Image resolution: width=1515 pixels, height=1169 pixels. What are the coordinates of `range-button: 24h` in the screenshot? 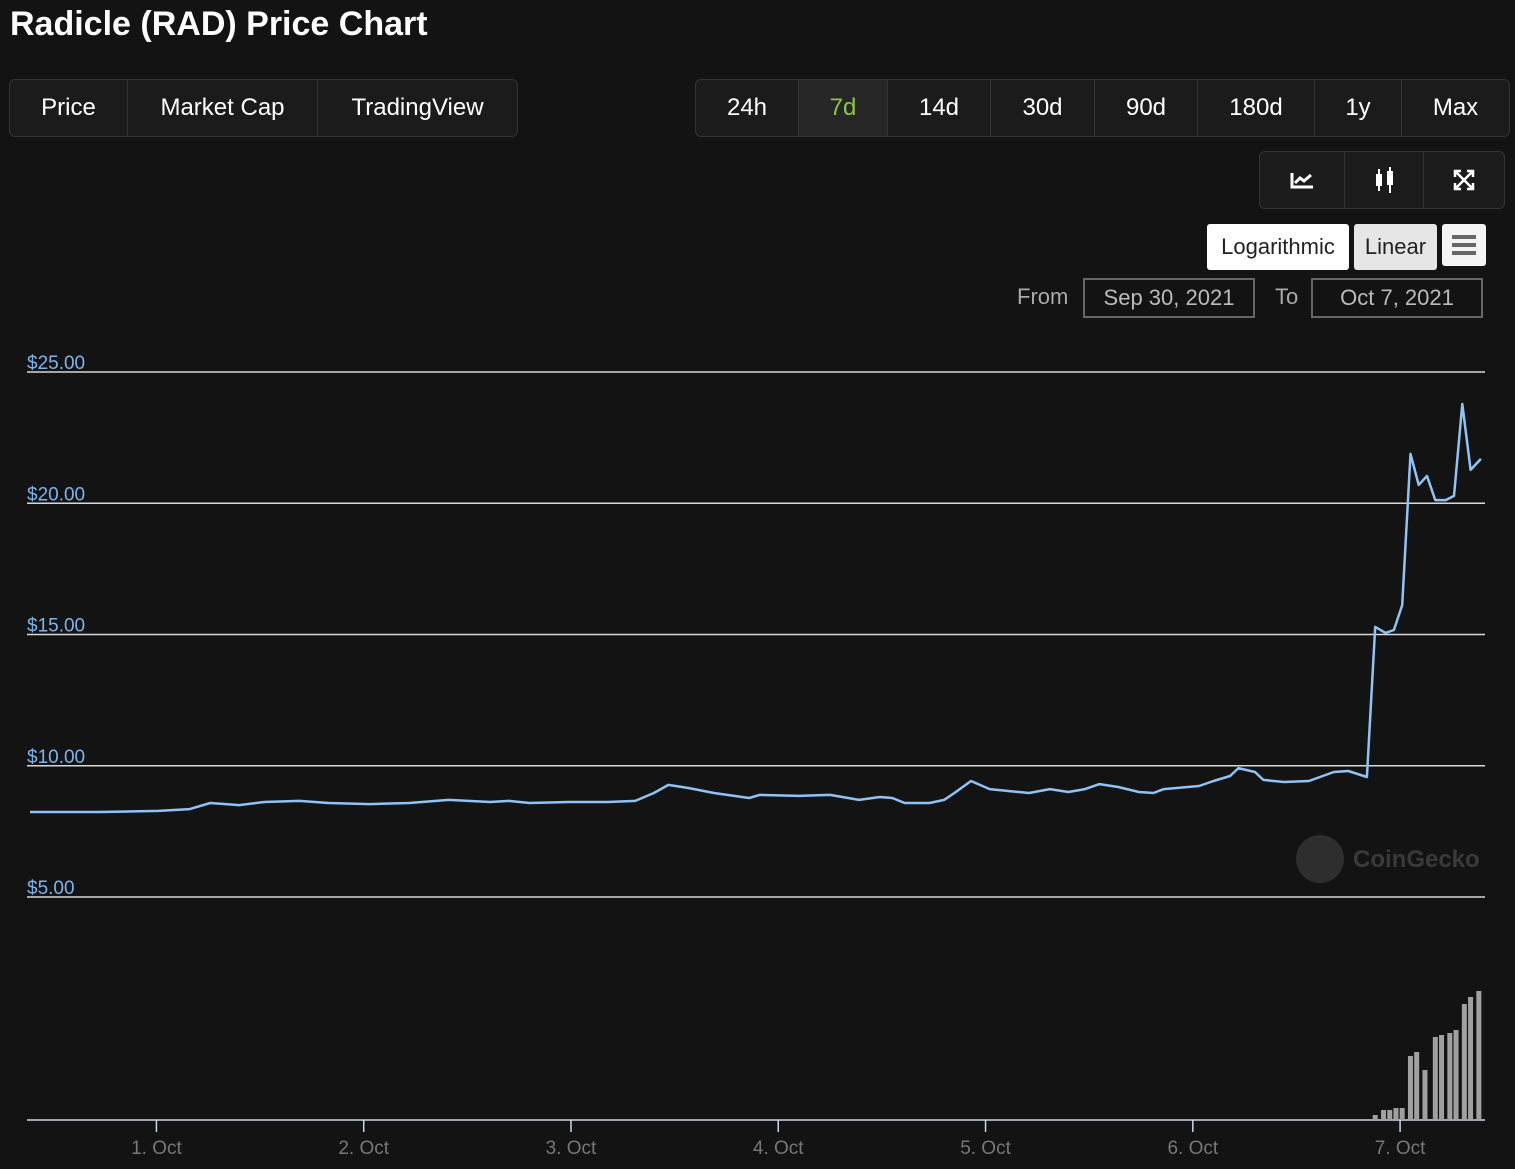 It's located at (747, 108).